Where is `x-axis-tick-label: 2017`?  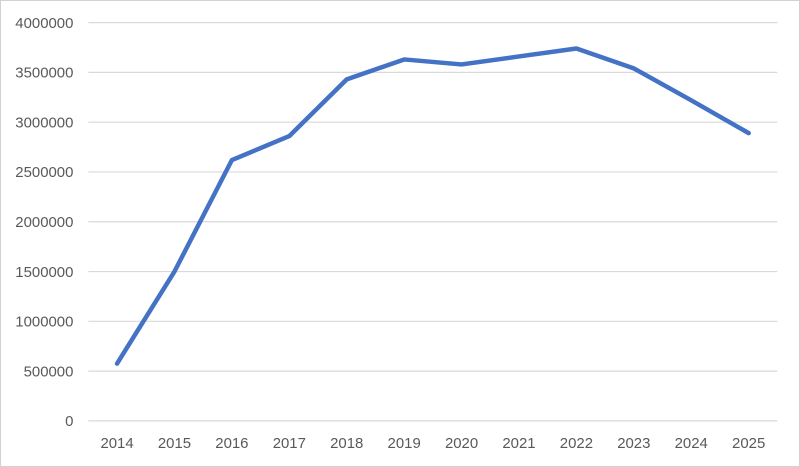 x-axis-tick-label: 2017 is located at coordinates (289, 443).